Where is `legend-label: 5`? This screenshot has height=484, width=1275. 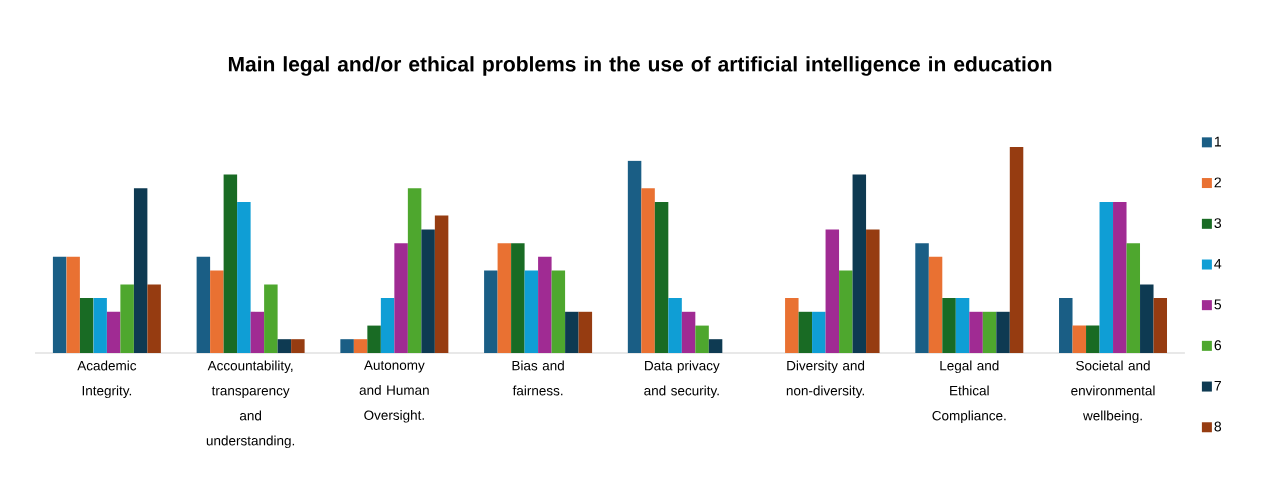
legend-label: 5 is located at coordinates (1218, 304).